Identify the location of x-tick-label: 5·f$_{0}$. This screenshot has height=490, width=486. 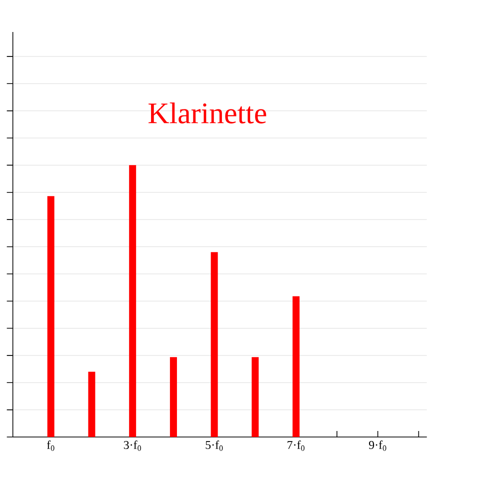
(214, 445).